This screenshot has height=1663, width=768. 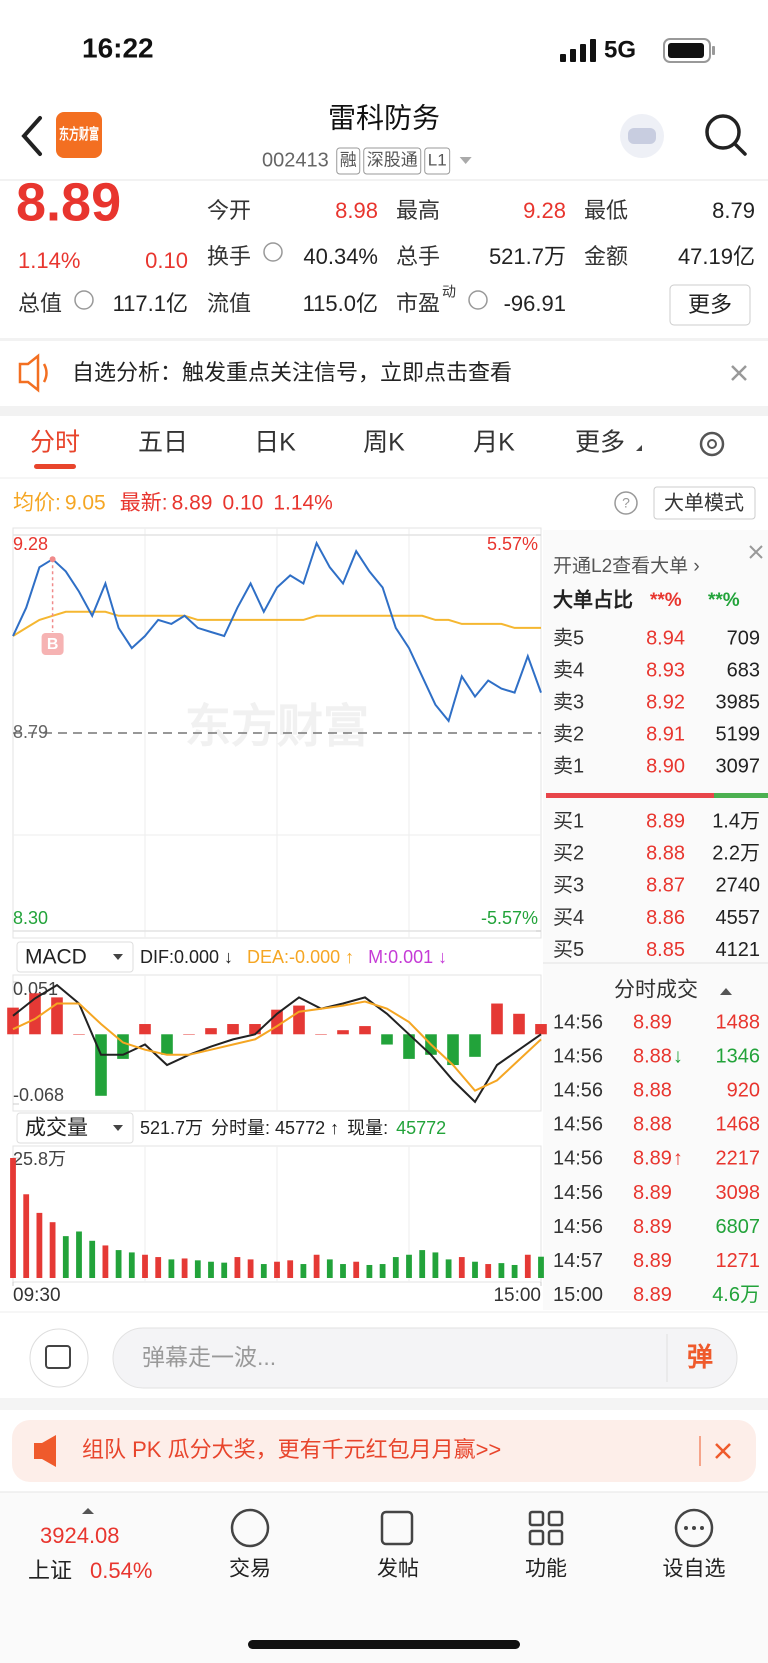 What do you see at coordinates (723, 1451) in the screenshot?
I see `promo-close` at bounding box center [723, 1451].